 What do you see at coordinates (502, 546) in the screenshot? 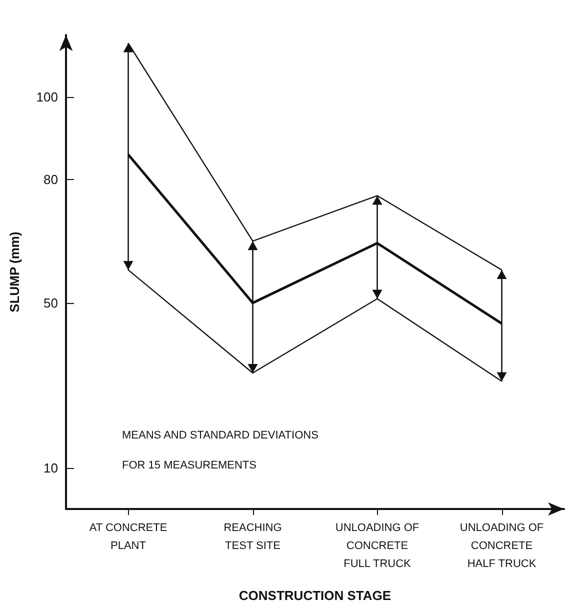
I see `x-tick-label: UNLOADING OF CONCRETE HALF TRUCK` at bounding box center [502, 546].